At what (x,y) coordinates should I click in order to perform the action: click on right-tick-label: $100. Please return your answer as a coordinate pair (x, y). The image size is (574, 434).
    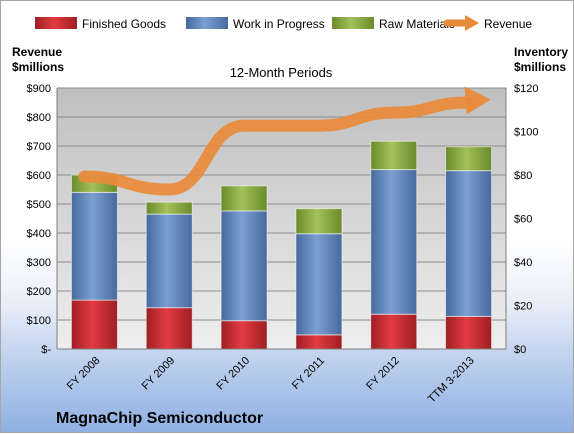
    Looking at the image, I should click on (526, 133).